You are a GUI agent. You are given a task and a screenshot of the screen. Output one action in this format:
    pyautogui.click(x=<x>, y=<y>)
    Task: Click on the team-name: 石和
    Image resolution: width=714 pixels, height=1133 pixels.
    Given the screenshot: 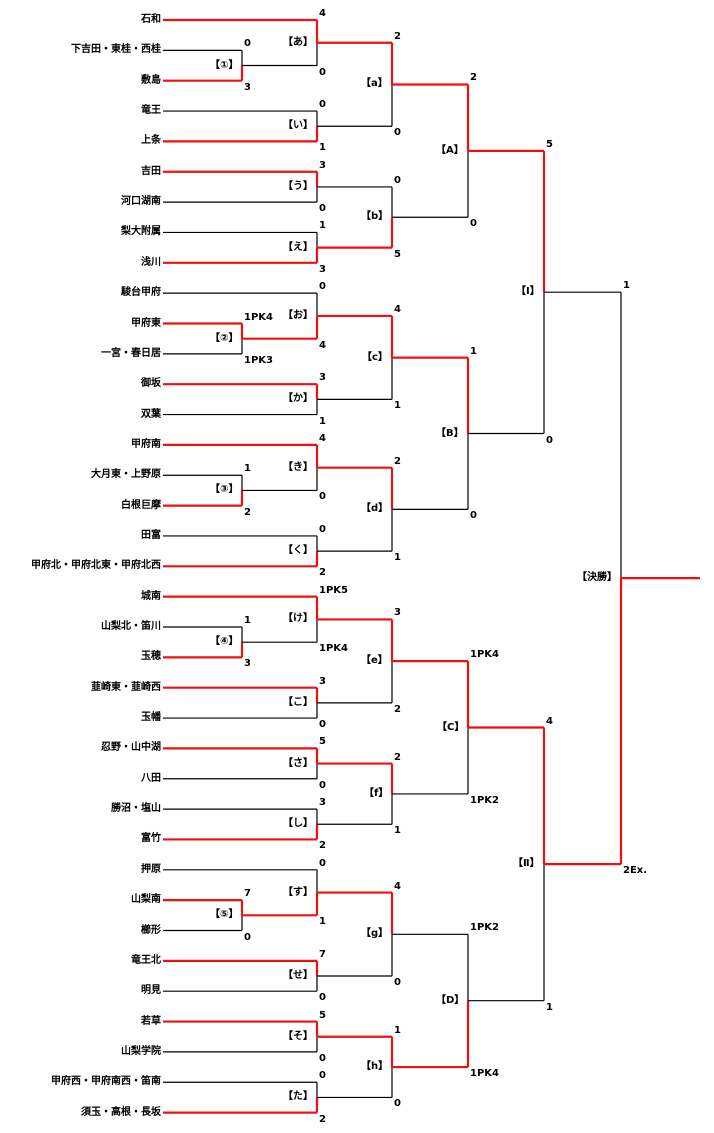 What is the action you would take?
    pyautogui.click(x=151, y=19)
    